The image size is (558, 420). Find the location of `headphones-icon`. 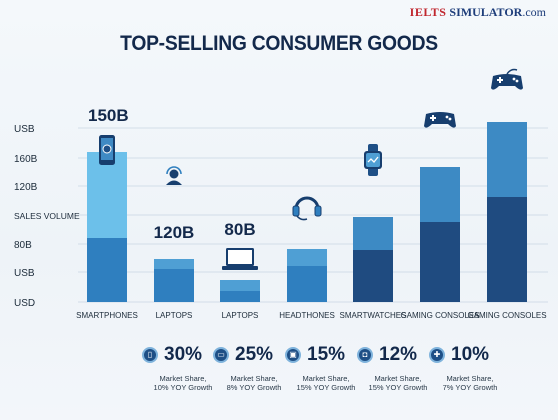

headphones-icon is located at coordinates (307, 208).